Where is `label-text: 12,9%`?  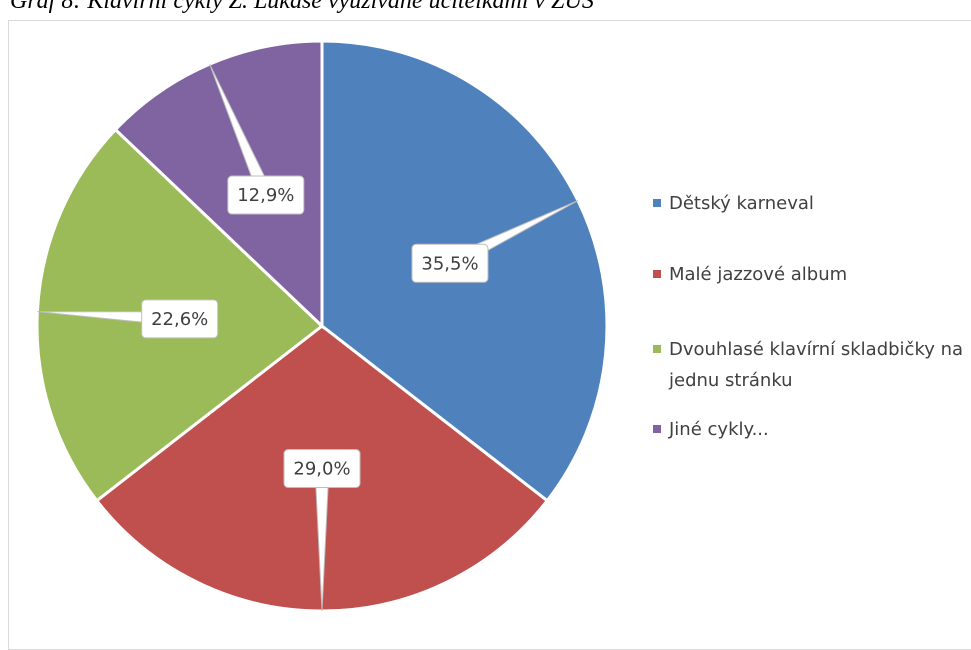 label-text: 12,9% is located at coordinates (265, 195).